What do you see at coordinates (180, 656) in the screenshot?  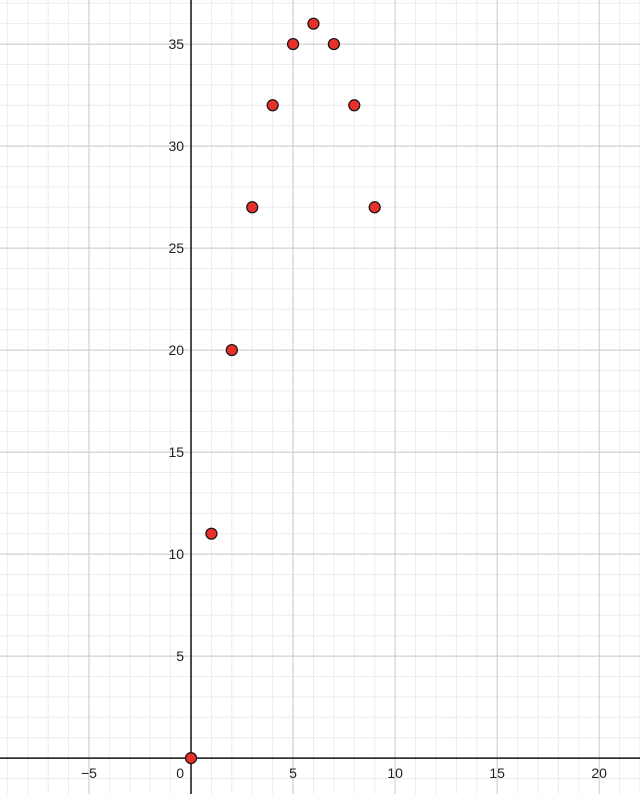 I see `y-tick-label: 5` at bounding box center [180, 656].